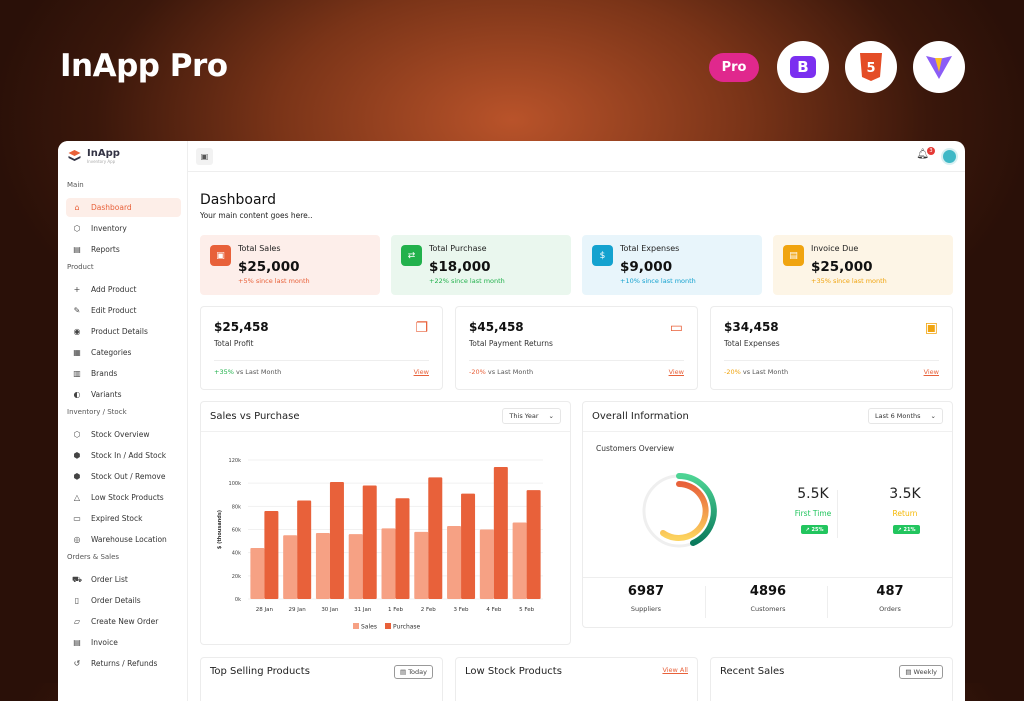  I want to click on sidebar-item-returns-refunds: ↺ Returns / Refunds, so click(123, 663).